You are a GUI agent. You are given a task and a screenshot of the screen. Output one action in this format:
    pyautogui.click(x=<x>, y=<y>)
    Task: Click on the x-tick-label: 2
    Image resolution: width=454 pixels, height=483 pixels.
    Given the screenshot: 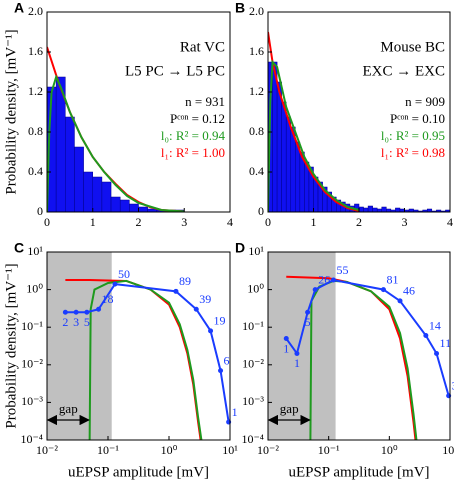 What is the action you would take?
    pyautogui.click(x=359, y=222)
    